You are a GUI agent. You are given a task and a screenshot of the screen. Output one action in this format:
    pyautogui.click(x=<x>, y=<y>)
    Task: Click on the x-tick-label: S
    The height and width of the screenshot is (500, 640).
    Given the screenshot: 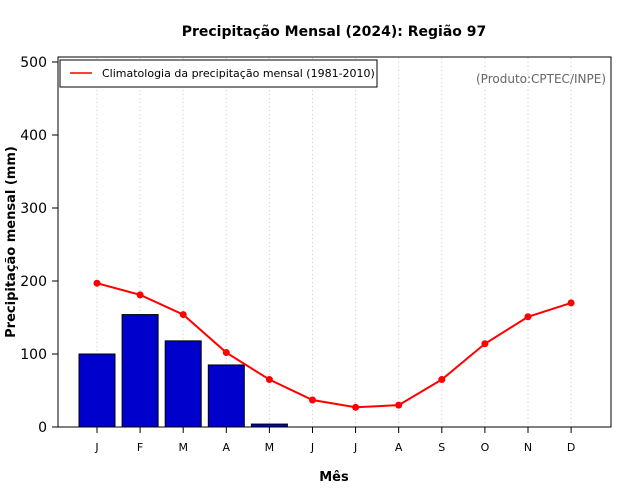 What is the action you would take?
    pyautogui.click(x=441, y=447)
    